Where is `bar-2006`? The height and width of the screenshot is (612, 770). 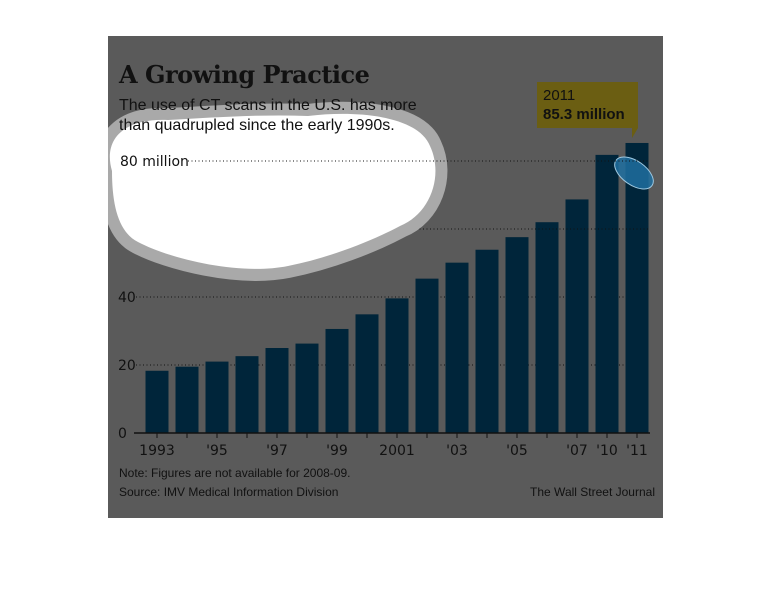
bar-2006 is located at coordinates (547, 327).